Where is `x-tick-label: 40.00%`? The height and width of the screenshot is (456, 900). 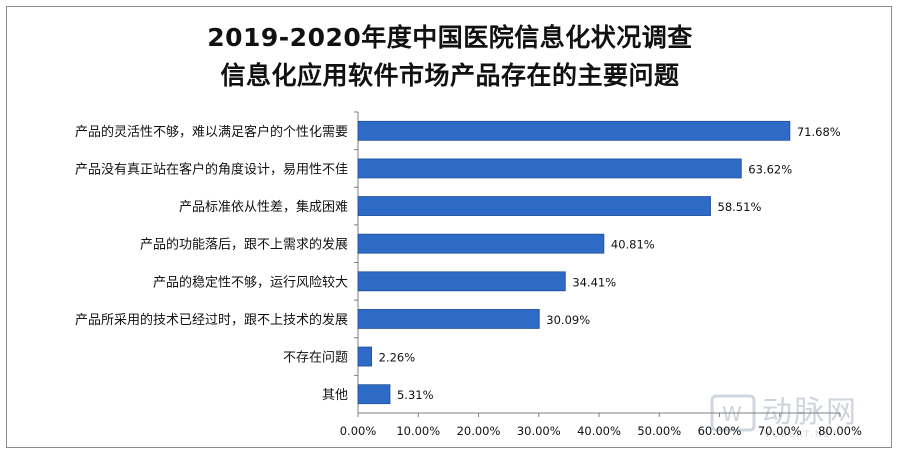 x-tick-label: 40.00% is located at coordinates (599, 431).